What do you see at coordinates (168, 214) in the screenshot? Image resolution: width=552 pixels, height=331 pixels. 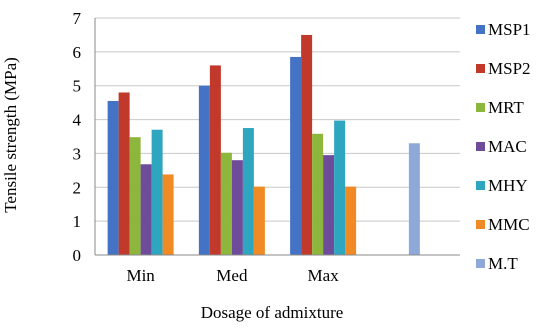 I see `bar-mmc-min` at bounding box center [168, 214].